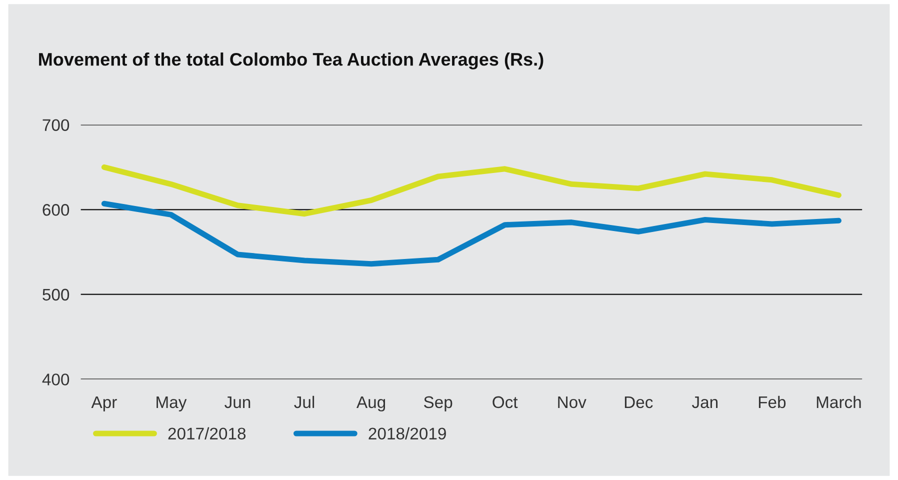 This screenshot has height=480, width=898. What do you see at coordinates (56, 380) in the screenshot?
I see `y-tick-label: 400` at bounding box center [56, 380].